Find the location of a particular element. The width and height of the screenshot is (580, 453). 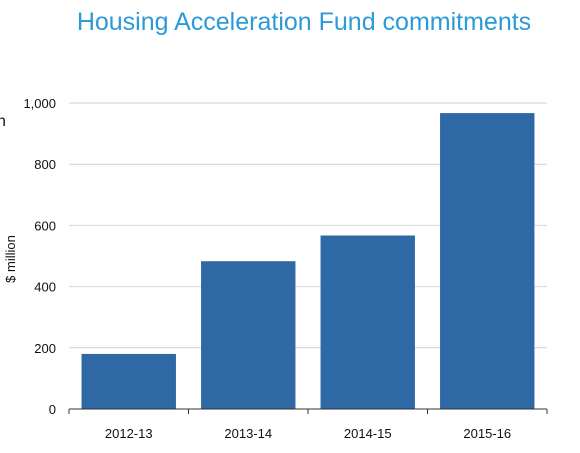

y-axis-title: $ million is located at coordinates (10, 259).